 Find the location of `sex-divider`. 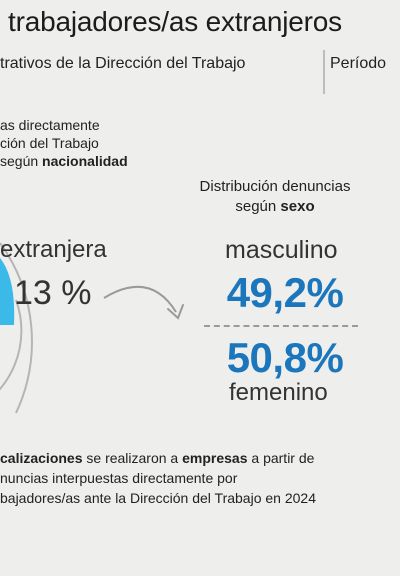

sex-divider is located at coordinates (281, 326).